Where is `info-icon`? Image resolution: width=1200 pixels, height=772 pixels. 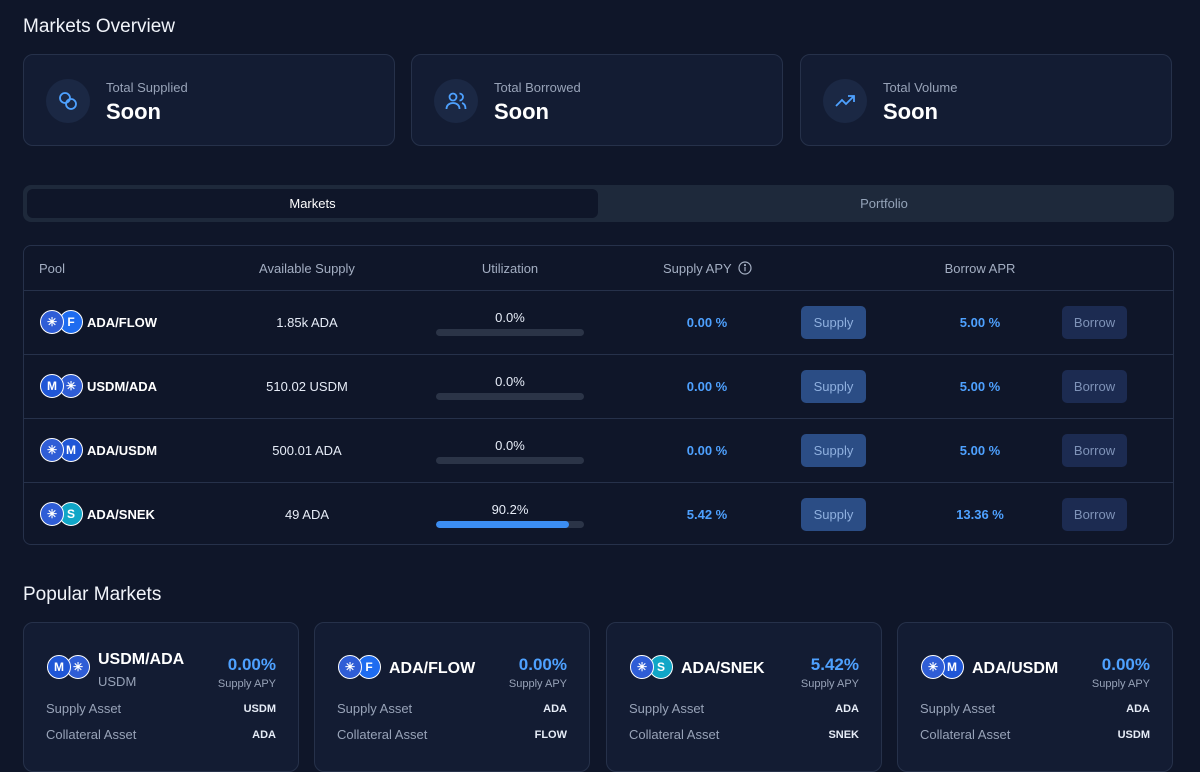
info-icon is located at coordinates (745, 269).